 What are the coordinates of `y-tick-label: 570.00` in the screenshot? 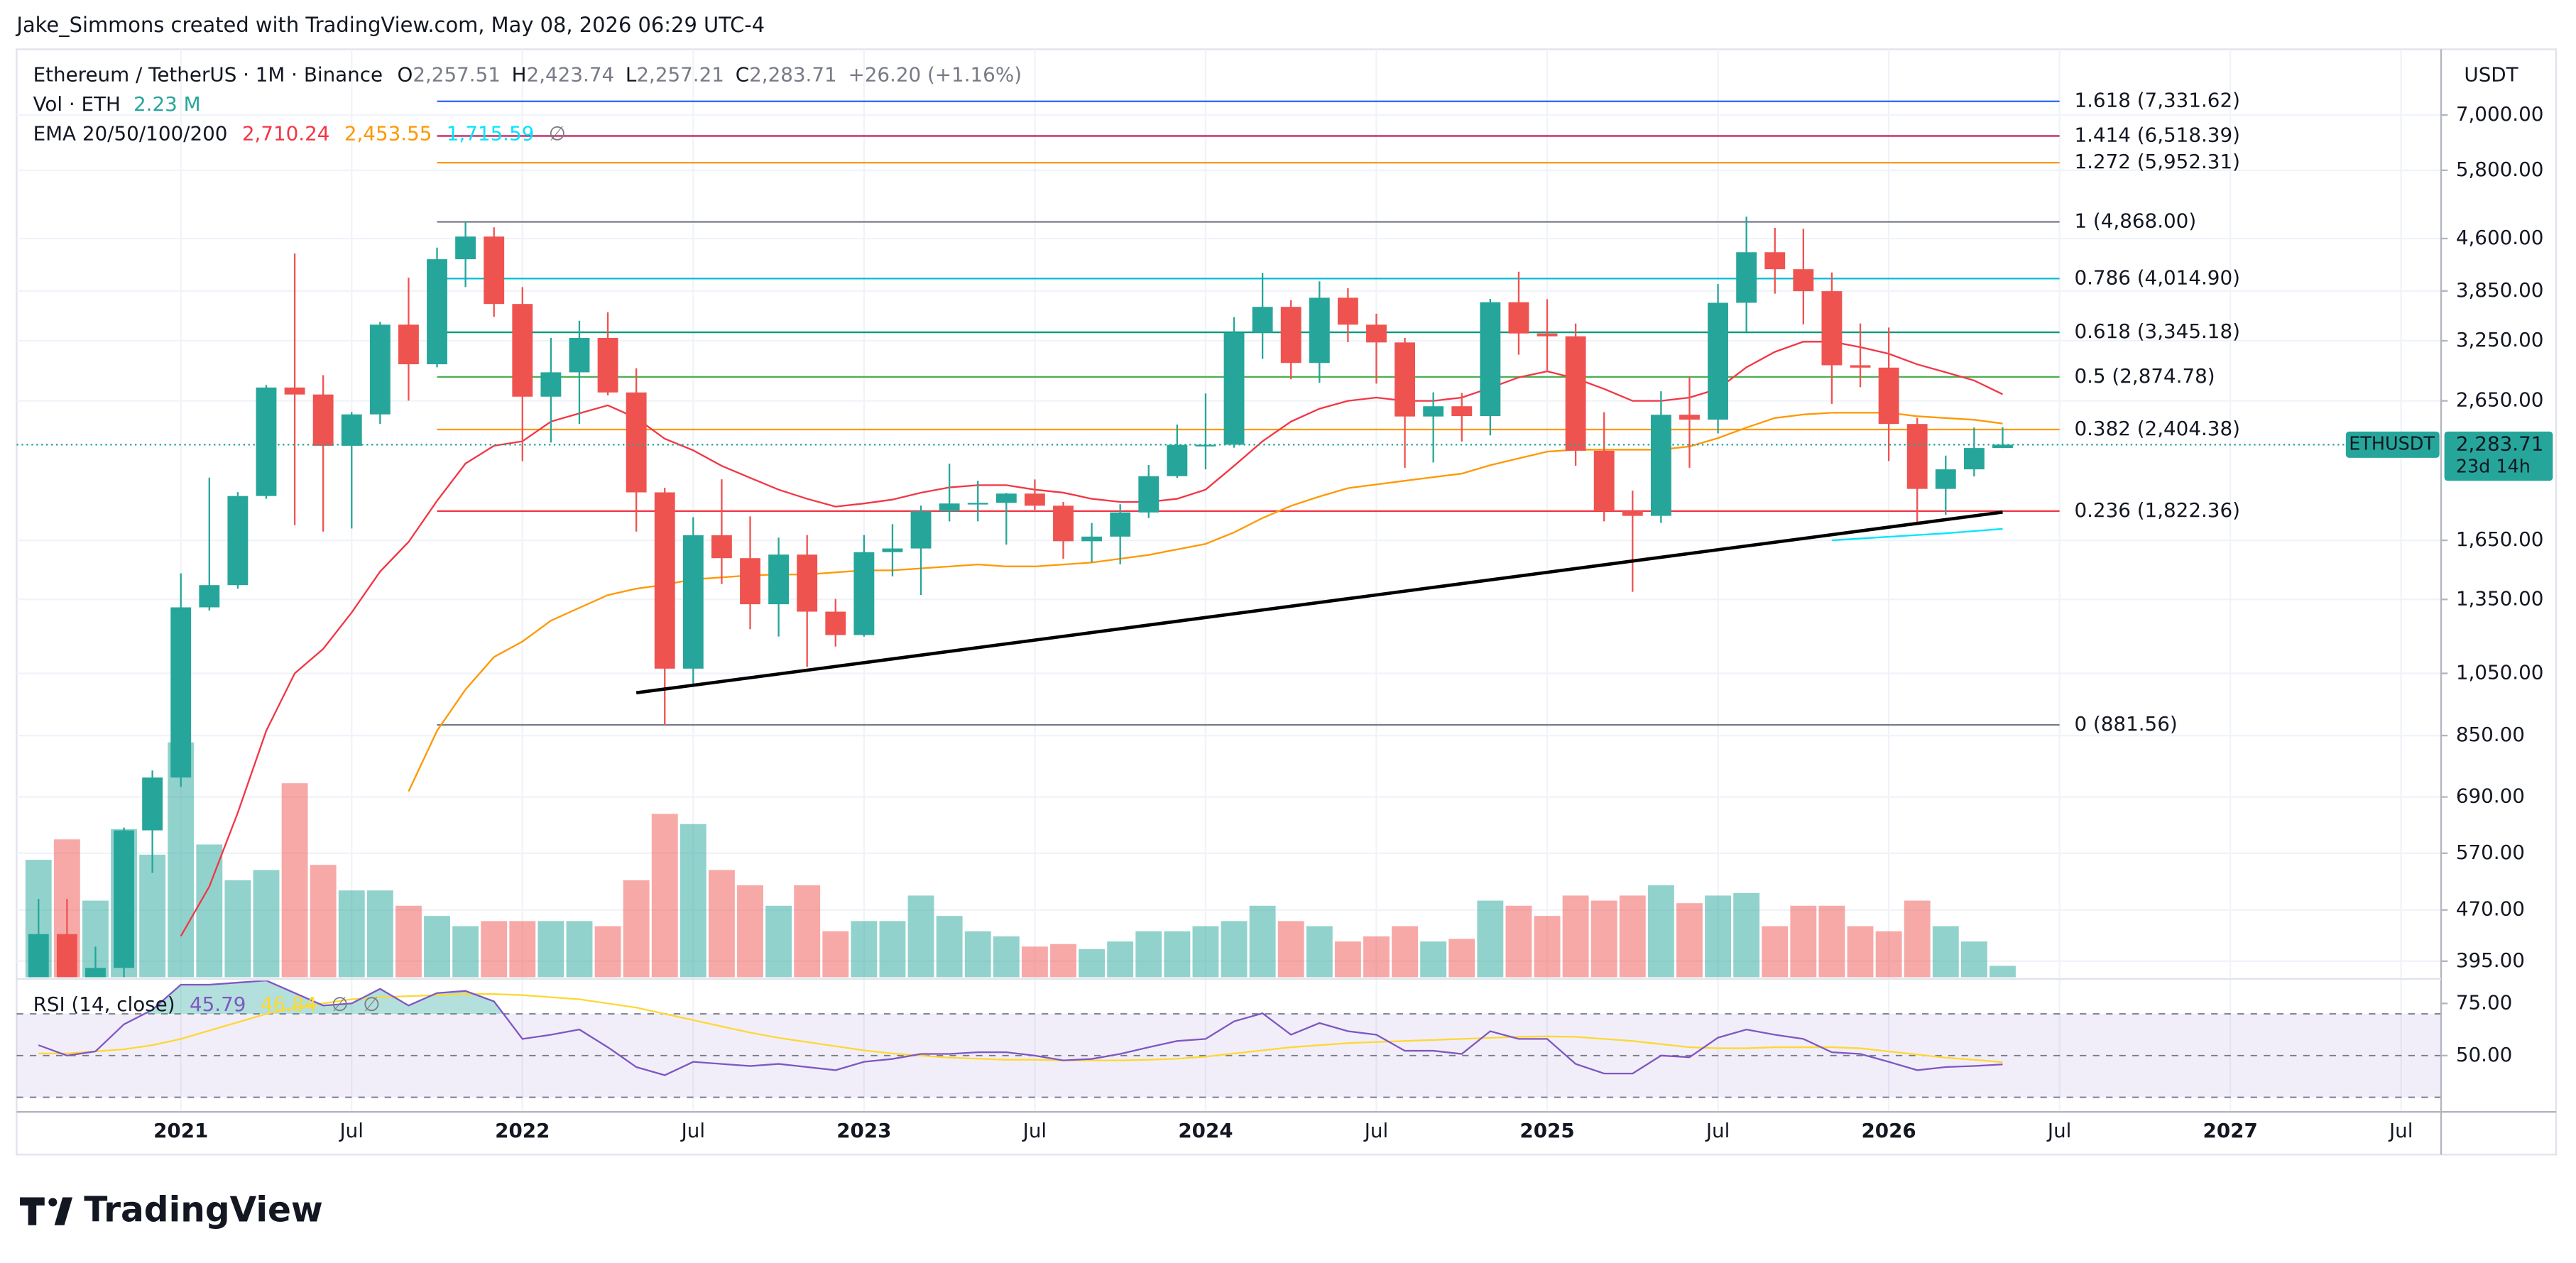 It's located at (2490, 853).